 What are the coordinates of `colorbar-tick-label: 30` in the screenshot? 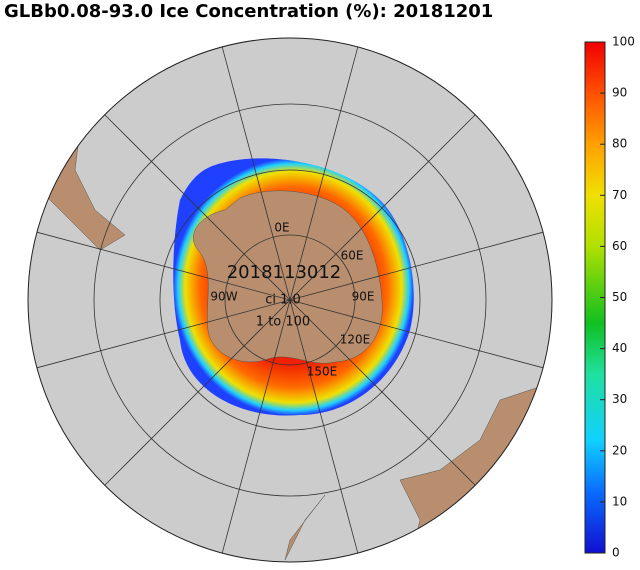 It's located at (619, 399).